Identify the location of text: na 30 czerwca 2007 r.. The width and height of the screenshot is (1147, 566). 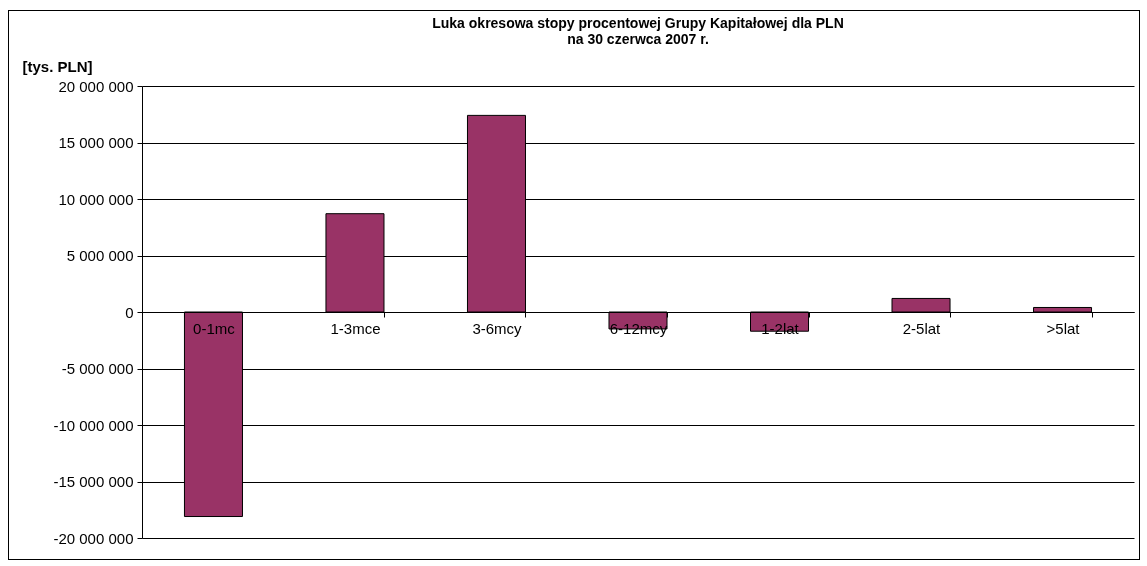
(638, 39).